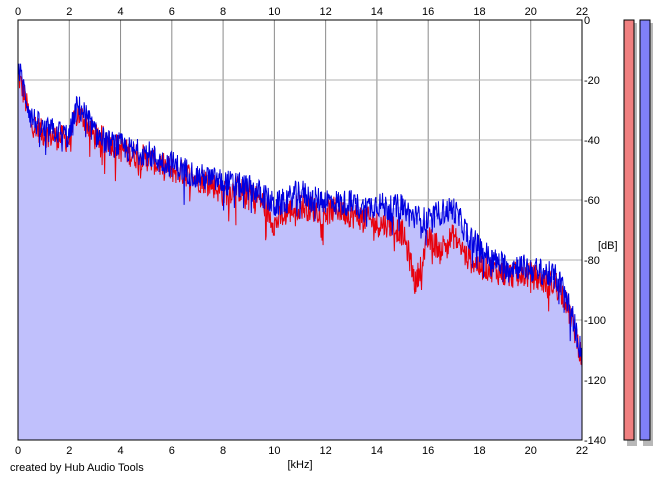  I want to click on x-tick-label-top: 10, so click(274, 12).